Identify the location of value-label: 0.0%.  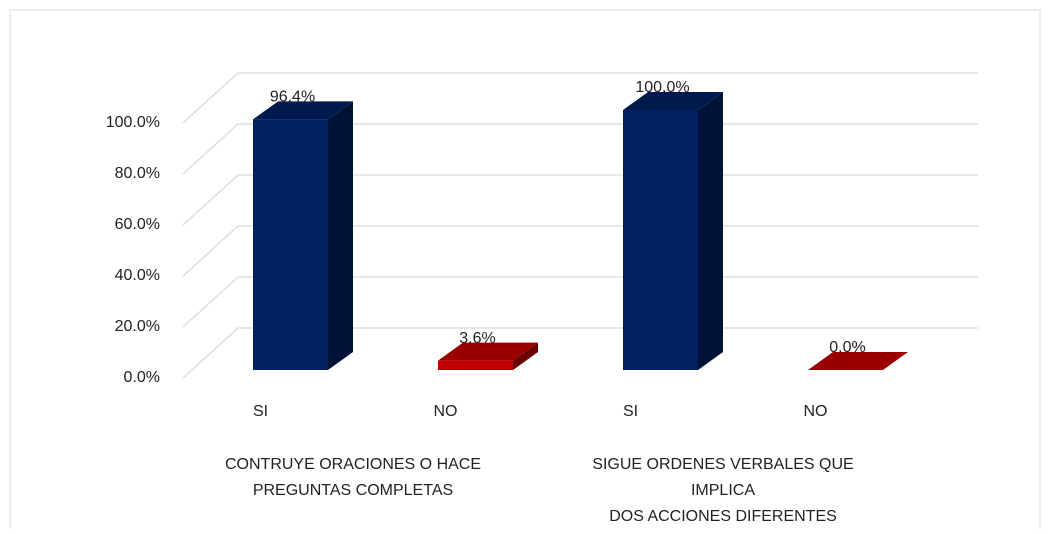
(847, 347).